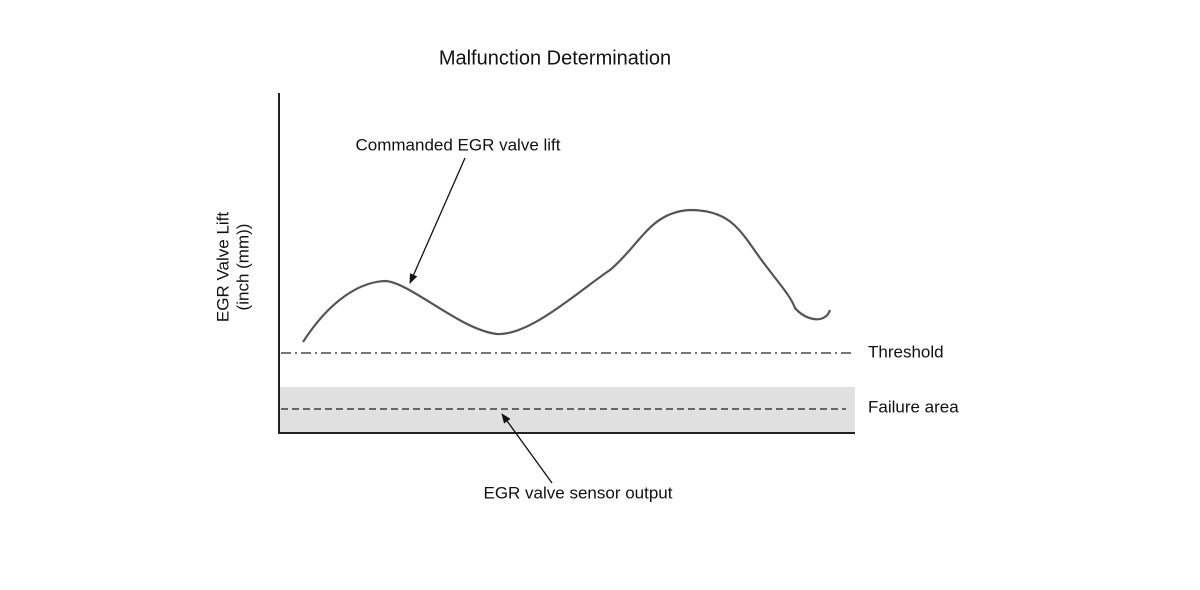 The width and height of the screenshot is (1200, 590). What do you see at coordinates (555, 58) in the screenshot?
I see `title: Malfunction Determination` at bounding box center [555, 58].